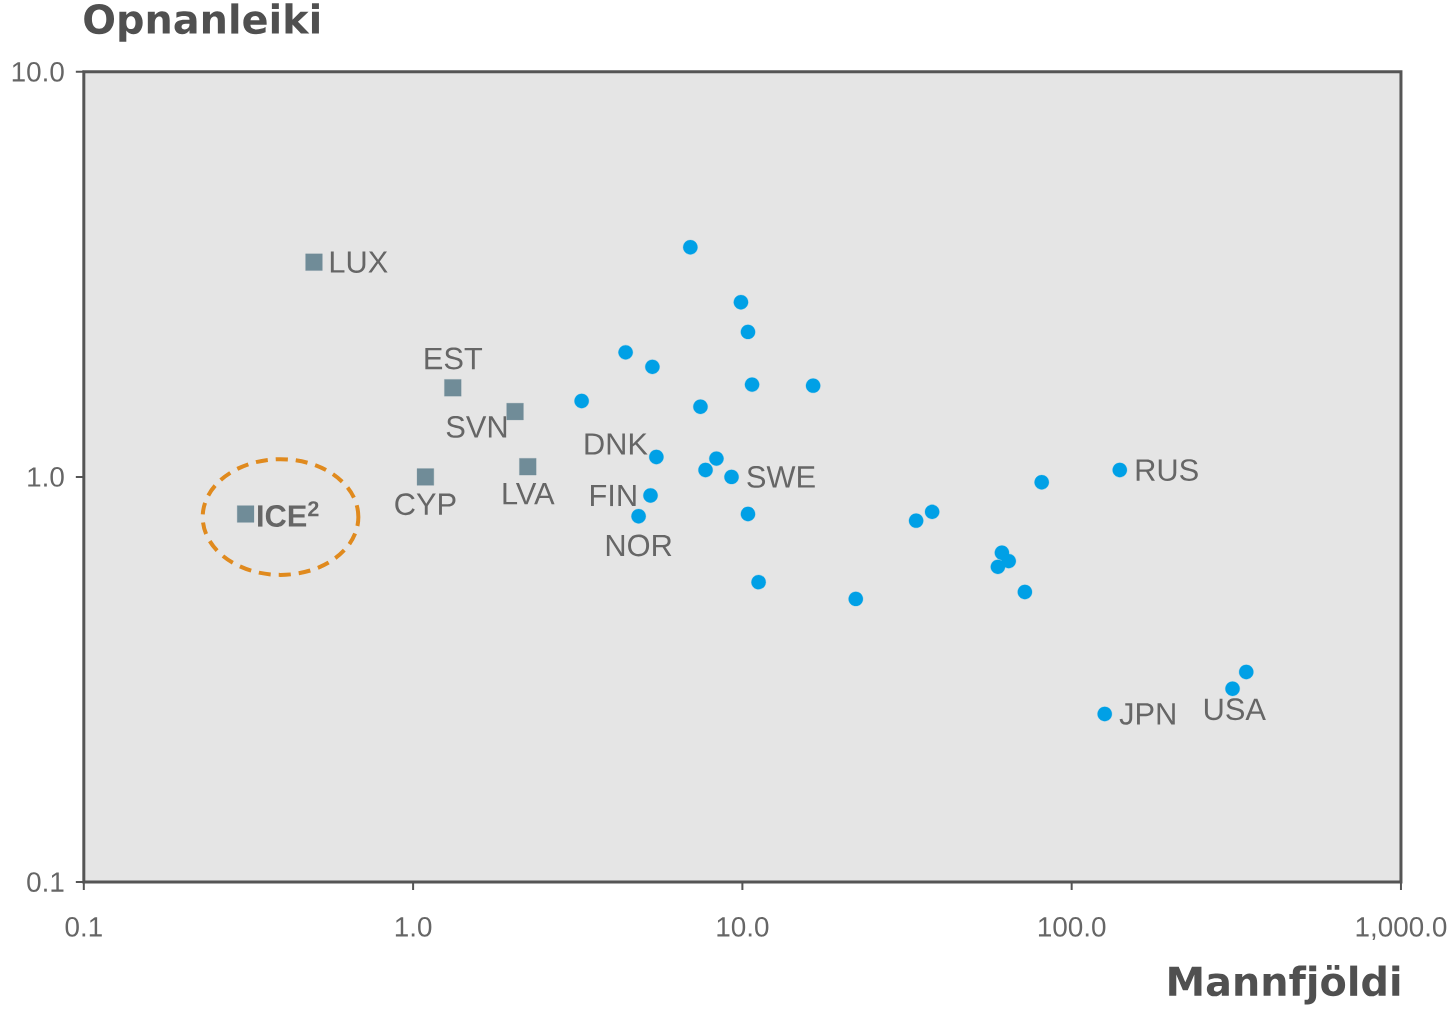 The height and width of the screenshot is (1009, 1454). Describe the element at coordinates (1147, 714) in the screenshot. I see `annotation: JPN` at that location.